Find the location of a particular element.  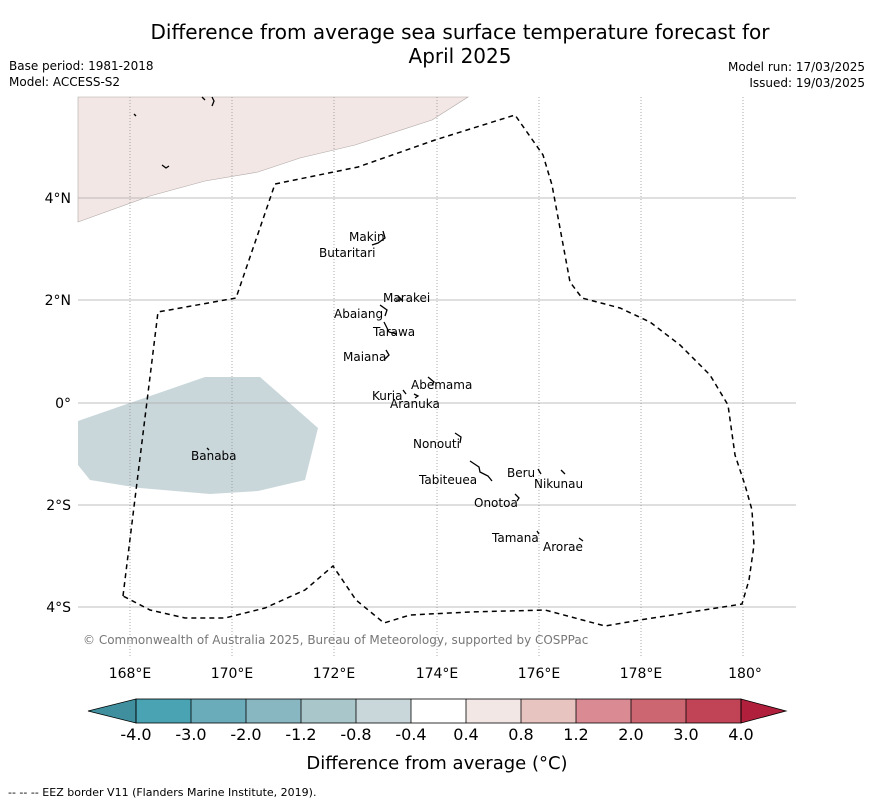

colorbar-title: Difference from average (°C) is located at coordinates (436, 763).